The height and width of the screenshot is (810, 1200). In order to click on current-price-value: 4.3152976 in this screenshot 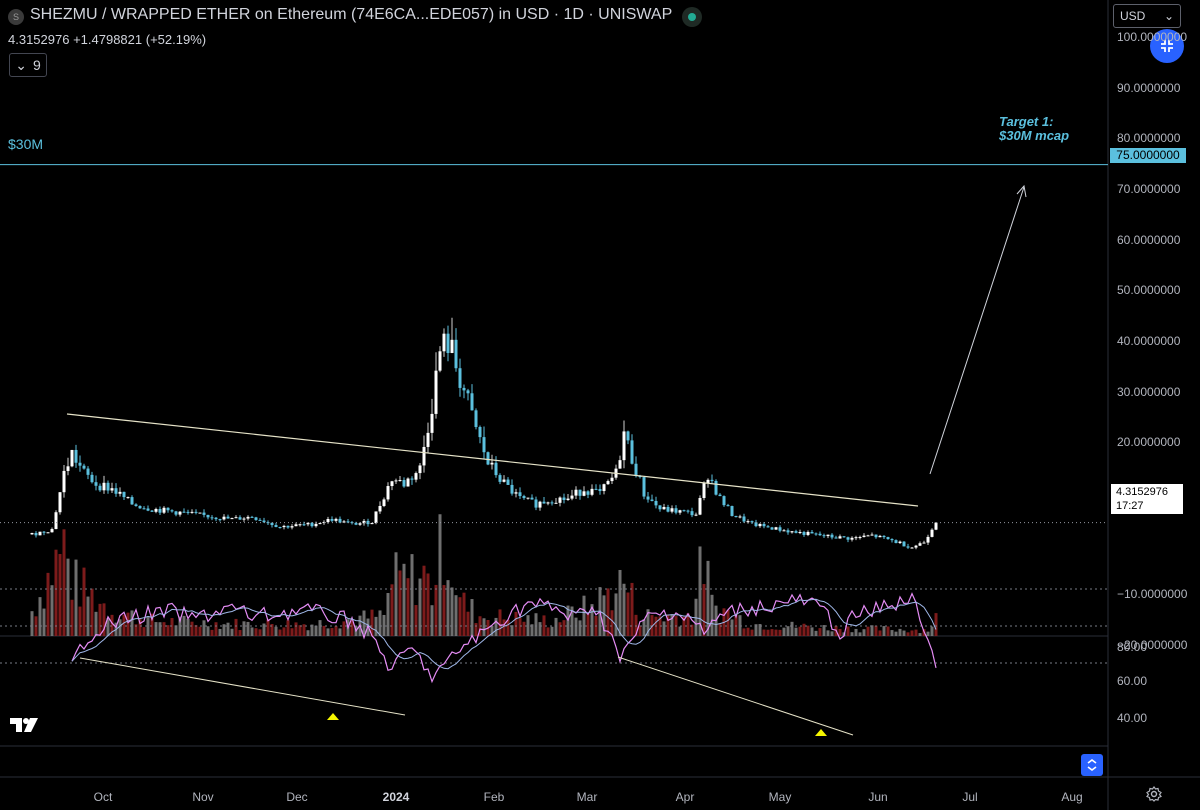, I will do `click(1142, 492)`.